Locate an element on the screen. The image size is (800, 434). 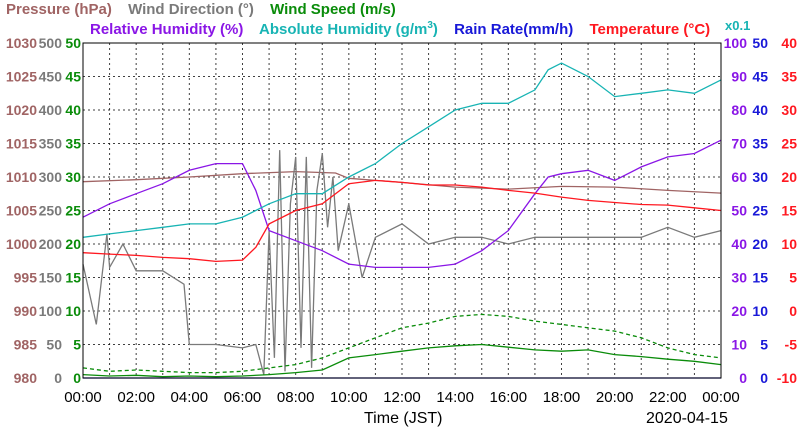
y-tick-label-temperature: 25 is located at coordinates (789, 144).